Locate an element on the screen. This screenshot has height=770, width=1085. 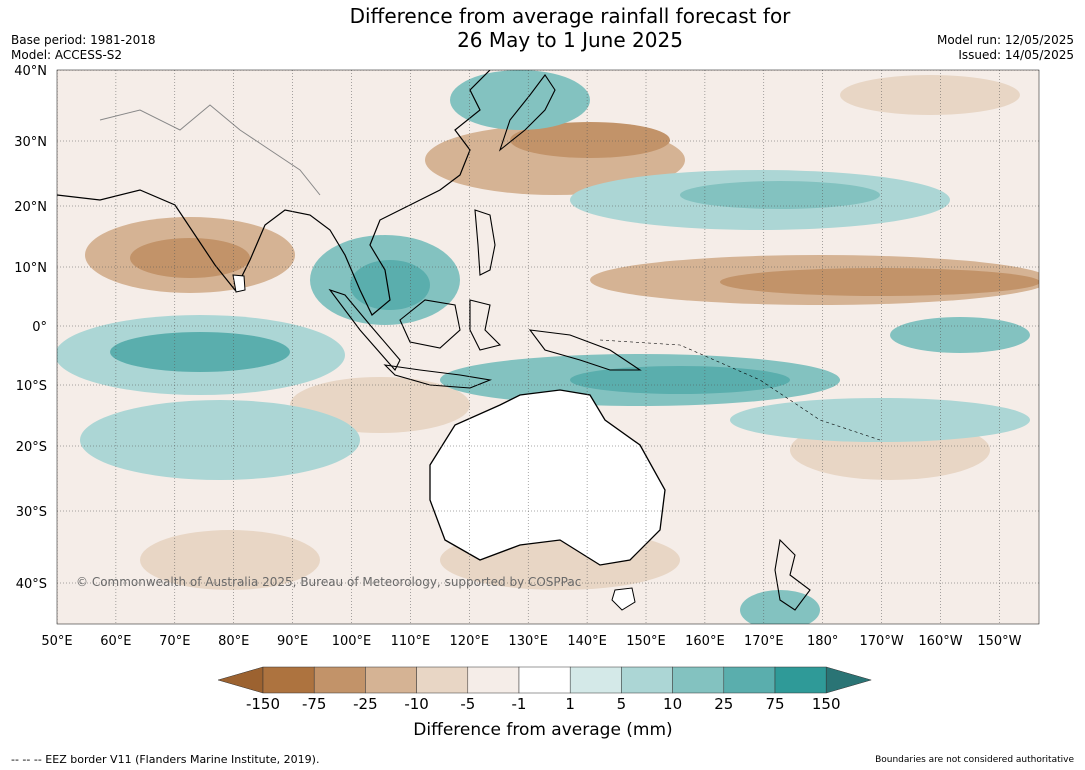
japan-outline is located at coordinates (527, 113).